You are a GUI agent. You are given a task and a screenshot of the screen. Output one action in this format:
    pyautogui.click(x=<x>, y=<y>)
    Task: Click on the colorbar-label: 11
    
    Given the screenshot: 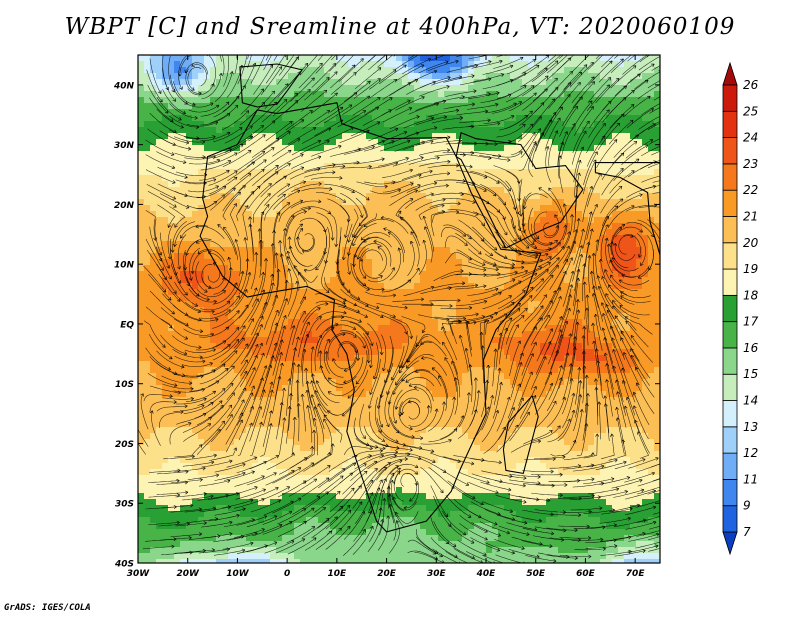 What is the action you would take?
    pyautogui.click(x=750, y=479)
    